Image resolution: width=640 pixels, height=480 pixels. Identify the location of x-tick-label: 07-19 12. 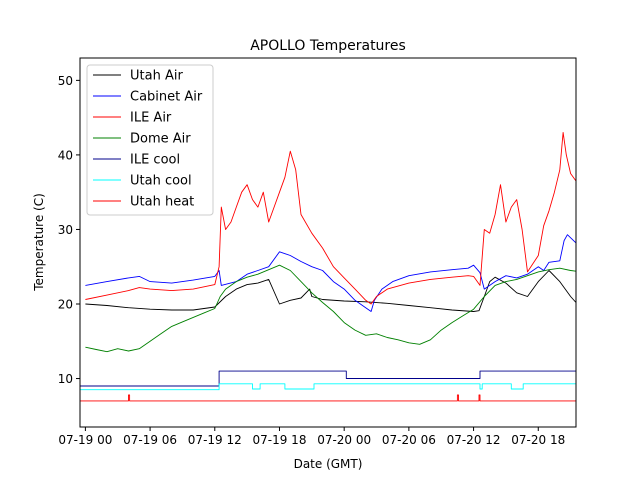
(215, 440).